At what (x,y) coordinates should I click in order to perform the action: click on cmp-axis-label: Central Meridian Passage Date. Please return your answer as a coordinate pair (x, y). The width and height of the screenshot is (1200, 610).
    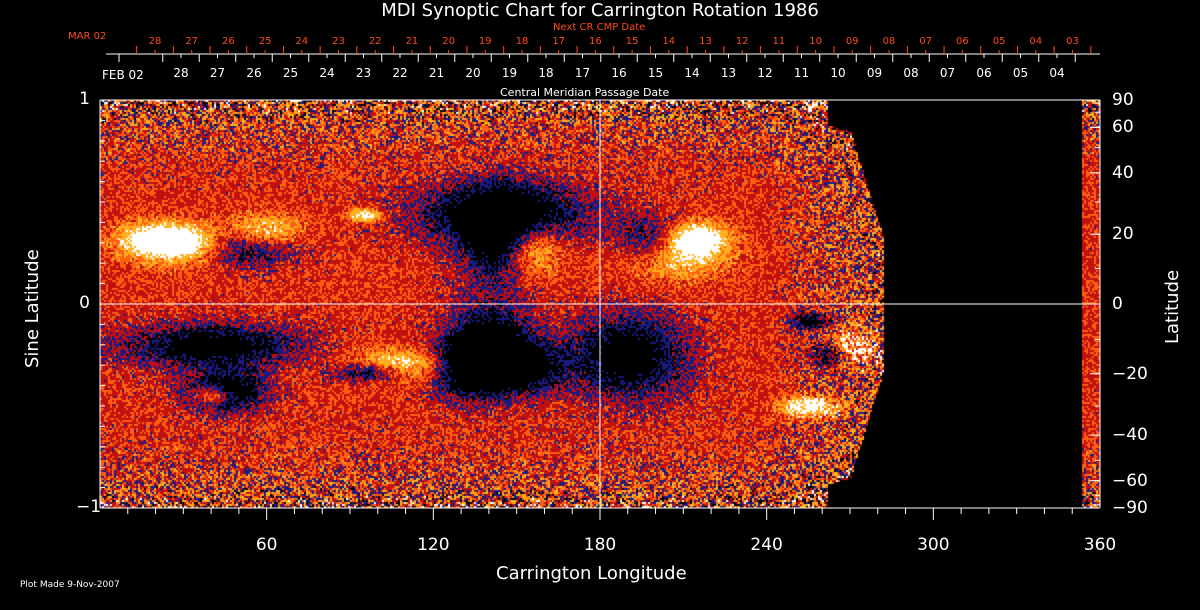
    Looking at the image, I should click on (585, 92).